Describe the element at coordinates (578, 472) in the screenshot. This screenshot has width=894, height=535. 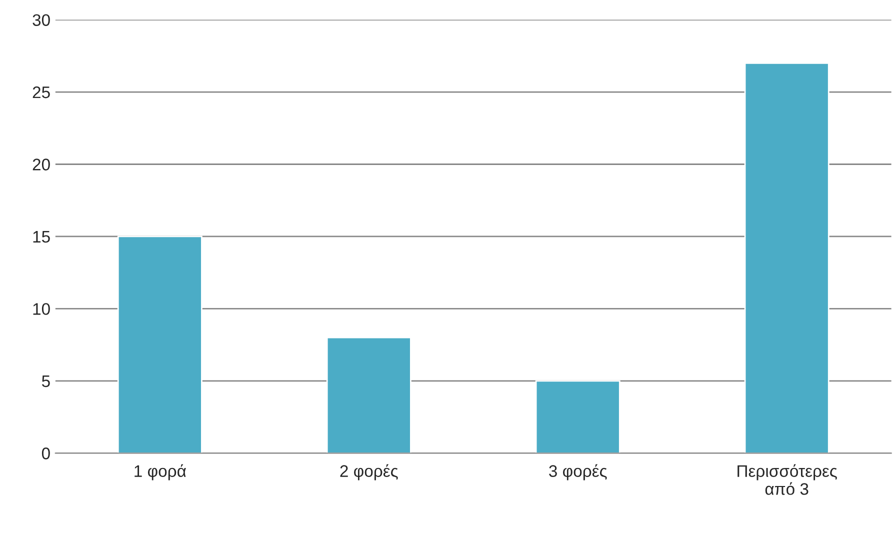
I see `x-tick-label: 3 φορές` at that location.